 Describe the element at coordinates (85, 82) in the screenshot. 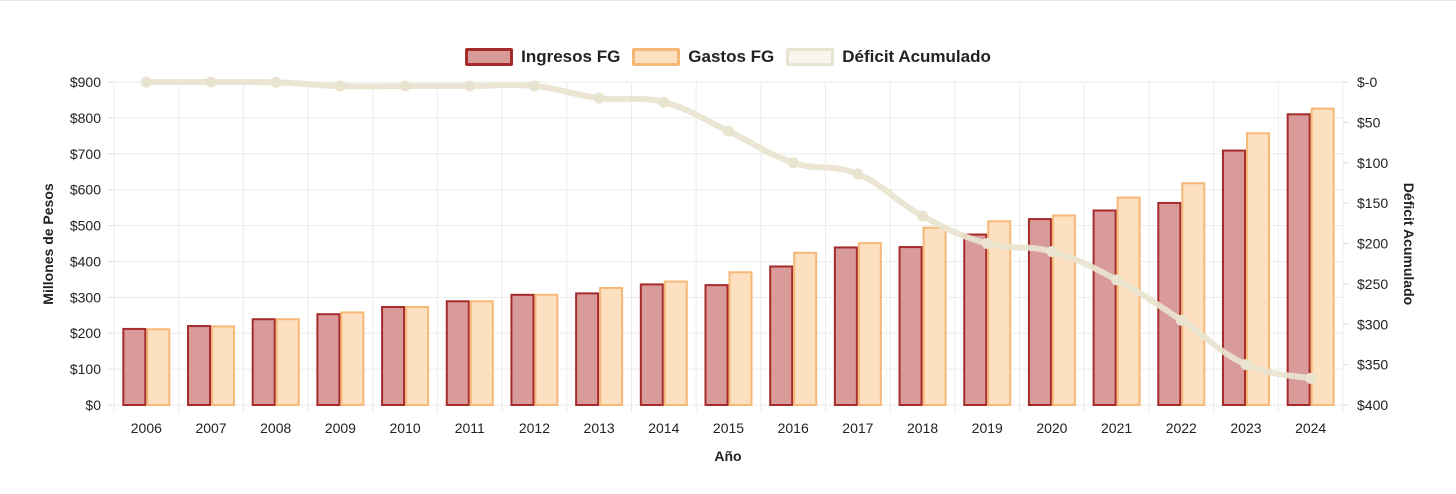

I see `y-tick-label: $900` at that location.